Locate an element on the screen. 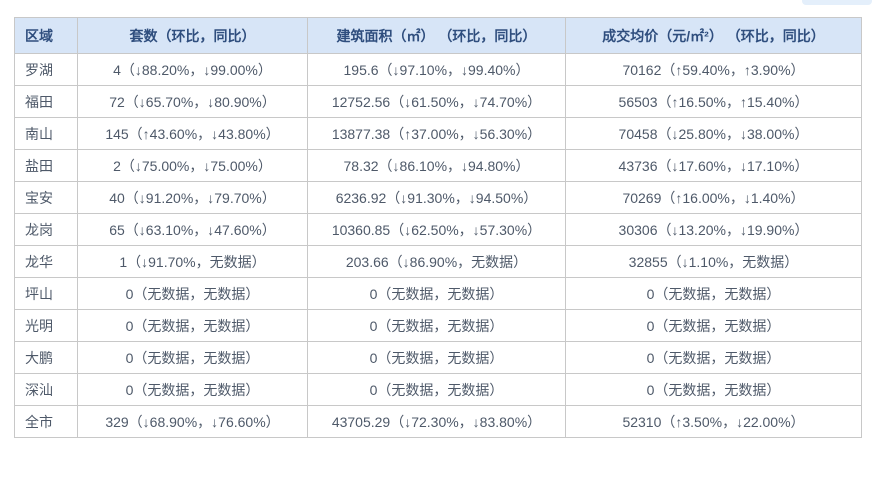  area-cell: 203.66（↓86.90%，无数据） is located at coordinates (436, 261).